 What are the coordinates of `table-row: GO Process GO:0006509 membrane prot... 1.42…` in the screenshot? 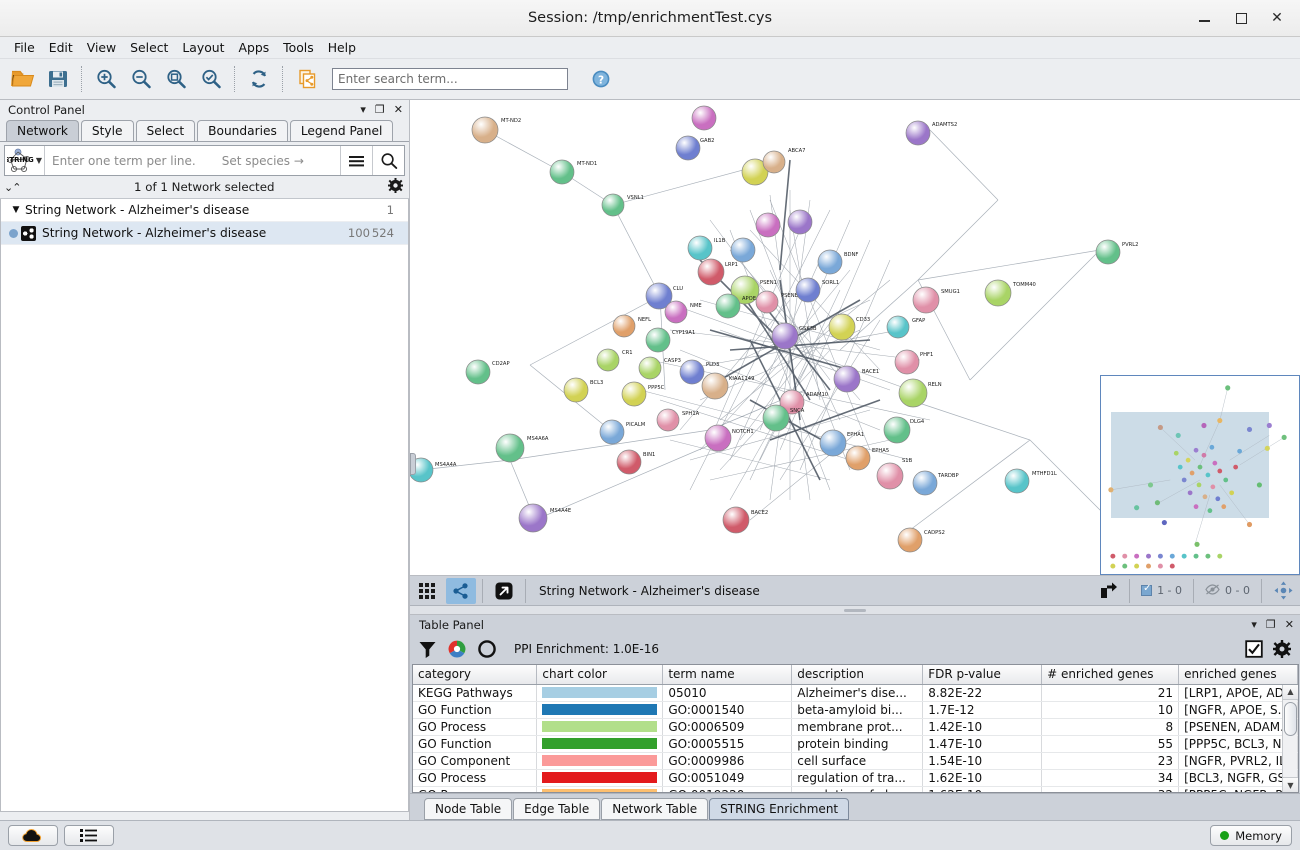 It's located at (855, 727).